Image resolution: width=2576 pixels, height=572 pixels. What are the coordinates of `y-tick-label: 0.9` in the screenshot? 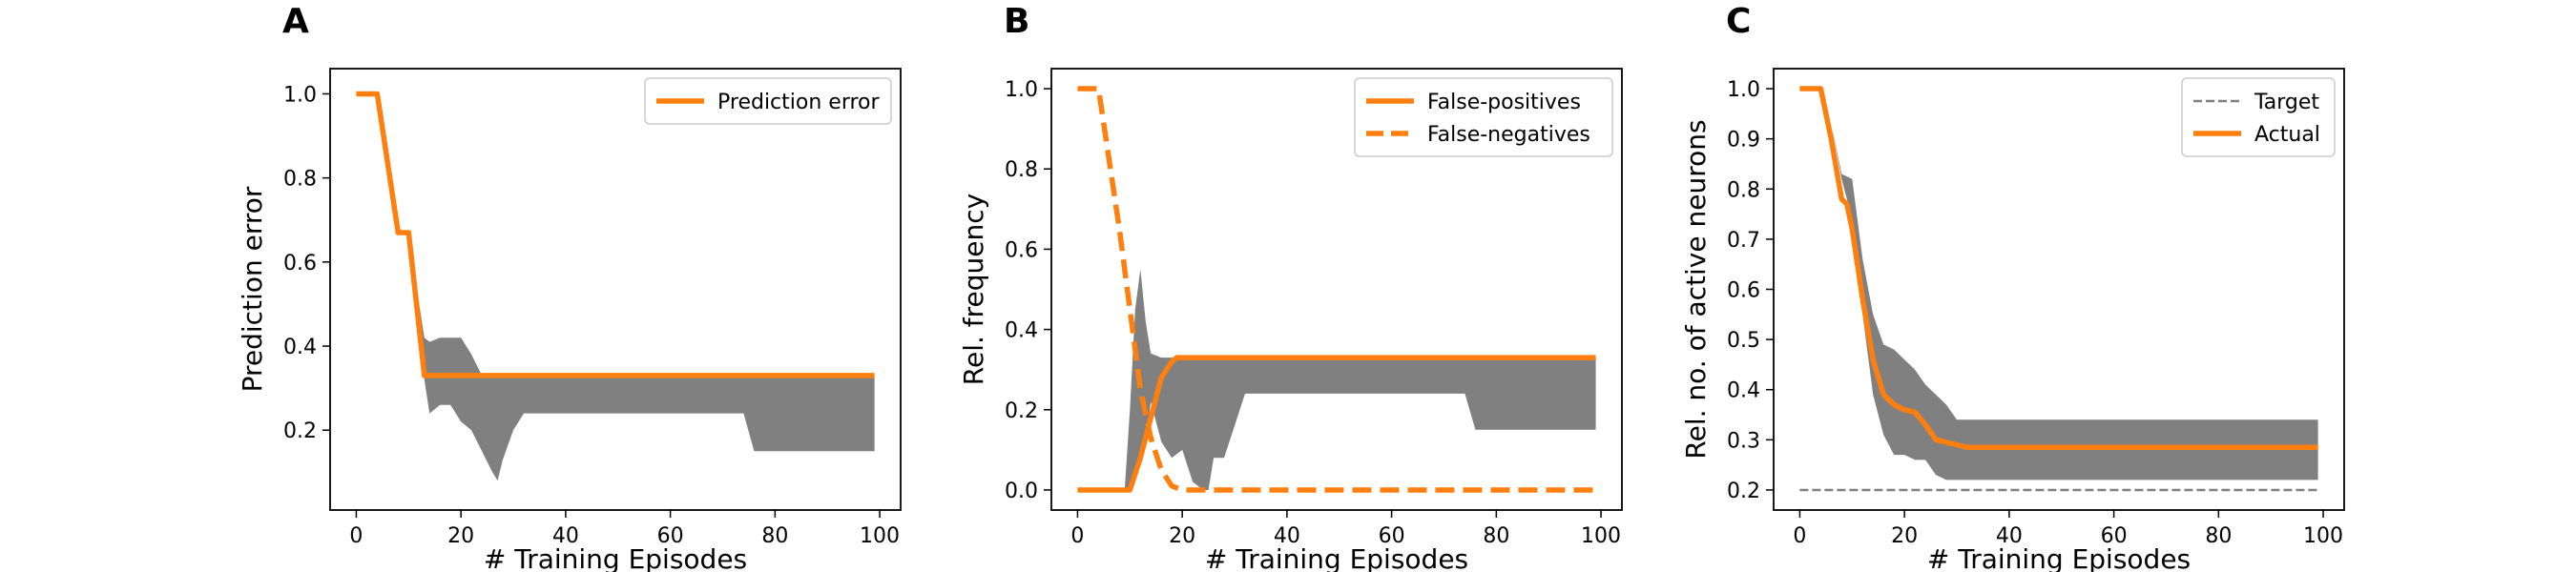 It's located at (1743, 141).